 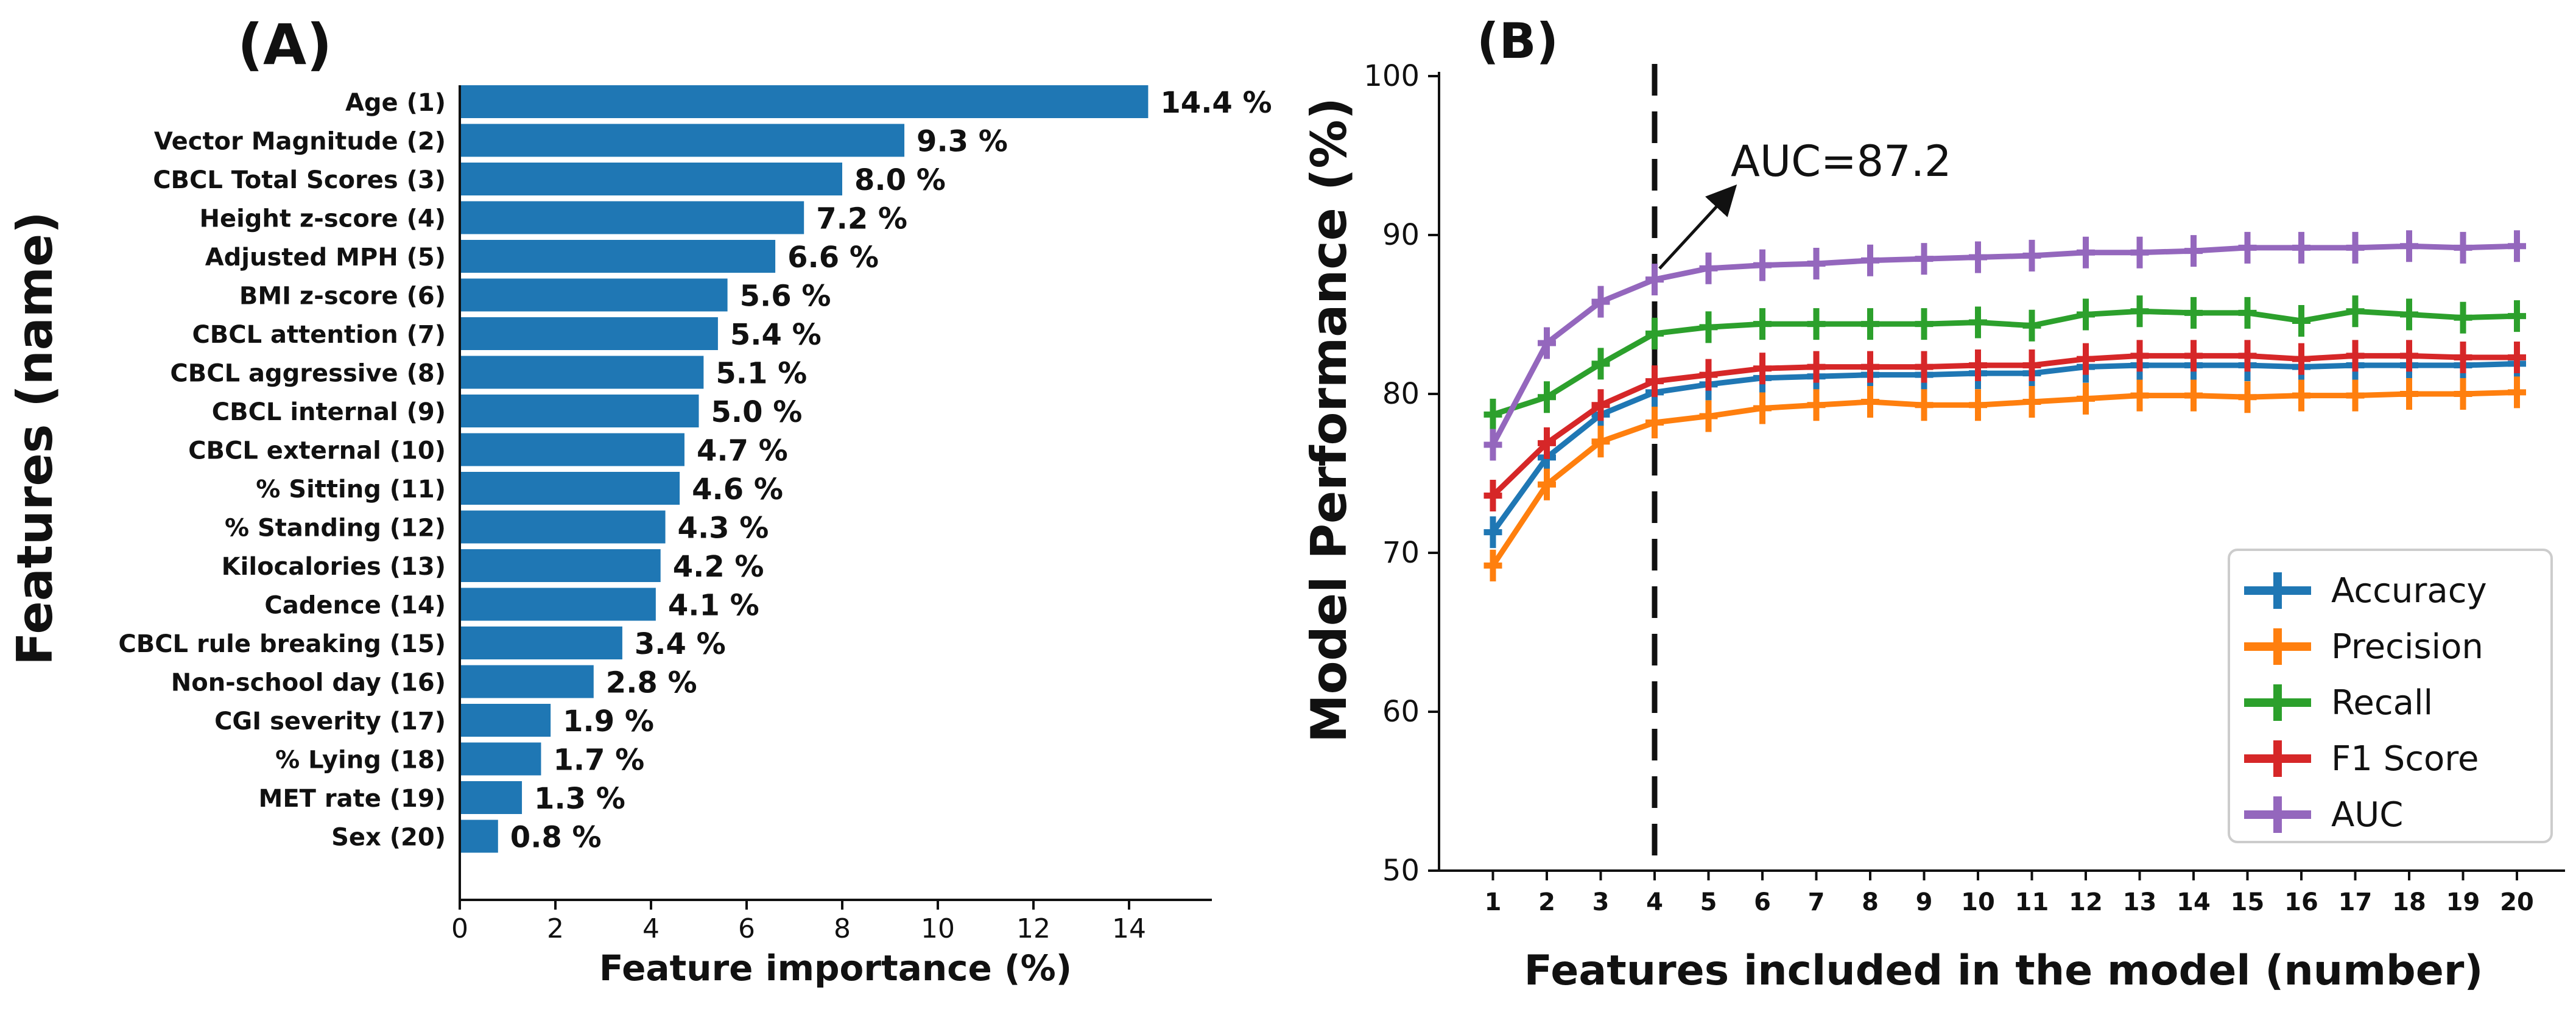 What do you see at coordinates (325, 258) in the screenshot?
I see `category-label: Adjusted MPH (5)` at bounding box center [325, 258].